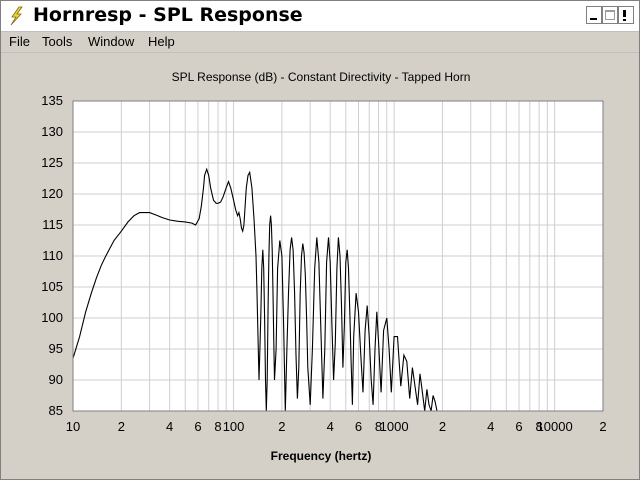 The width and height of the screenshot is (640, 480). What do you see at coordinates (57, 41) in the screenshot?
I see `menu-tools: Tools` at bounding box center [57, 41].